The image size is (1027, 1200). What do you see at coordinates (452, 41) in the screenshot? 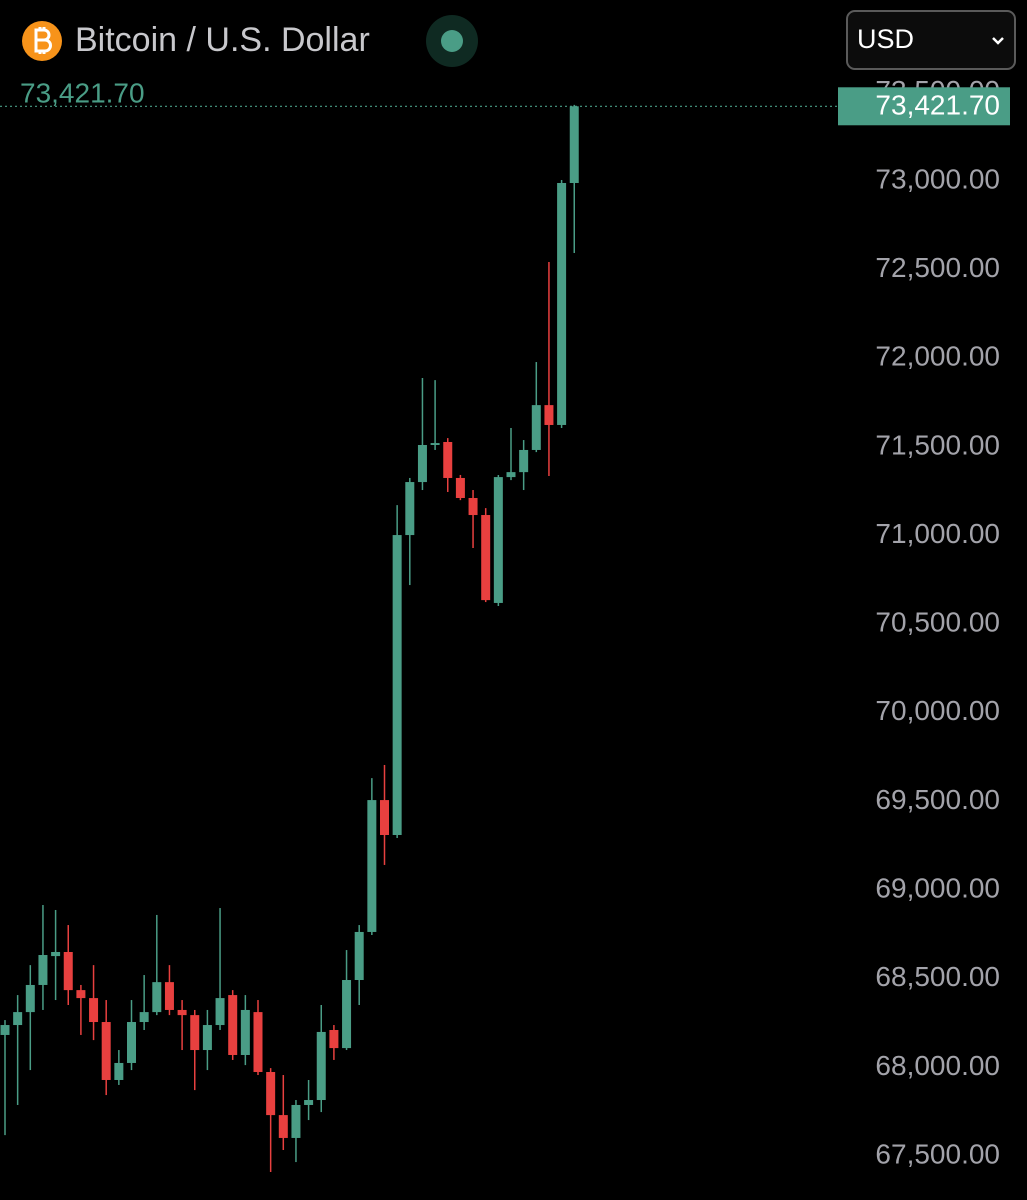
I see `status-dot` at bounding box center [452, 41].